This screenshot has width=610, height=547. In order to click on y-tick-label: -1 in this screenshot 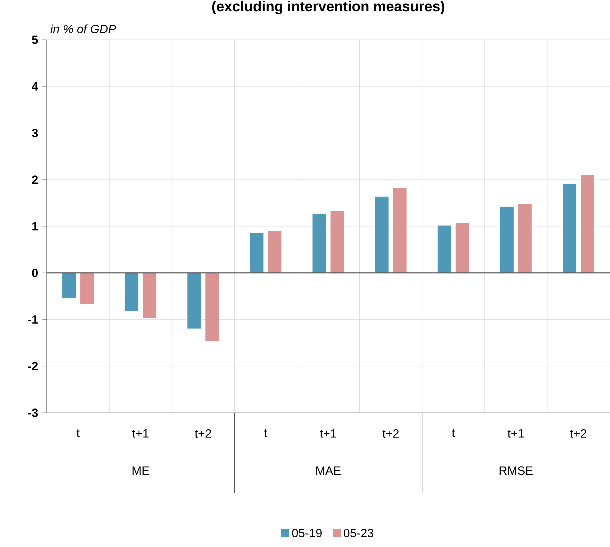, I will do `click(33, 320)`.